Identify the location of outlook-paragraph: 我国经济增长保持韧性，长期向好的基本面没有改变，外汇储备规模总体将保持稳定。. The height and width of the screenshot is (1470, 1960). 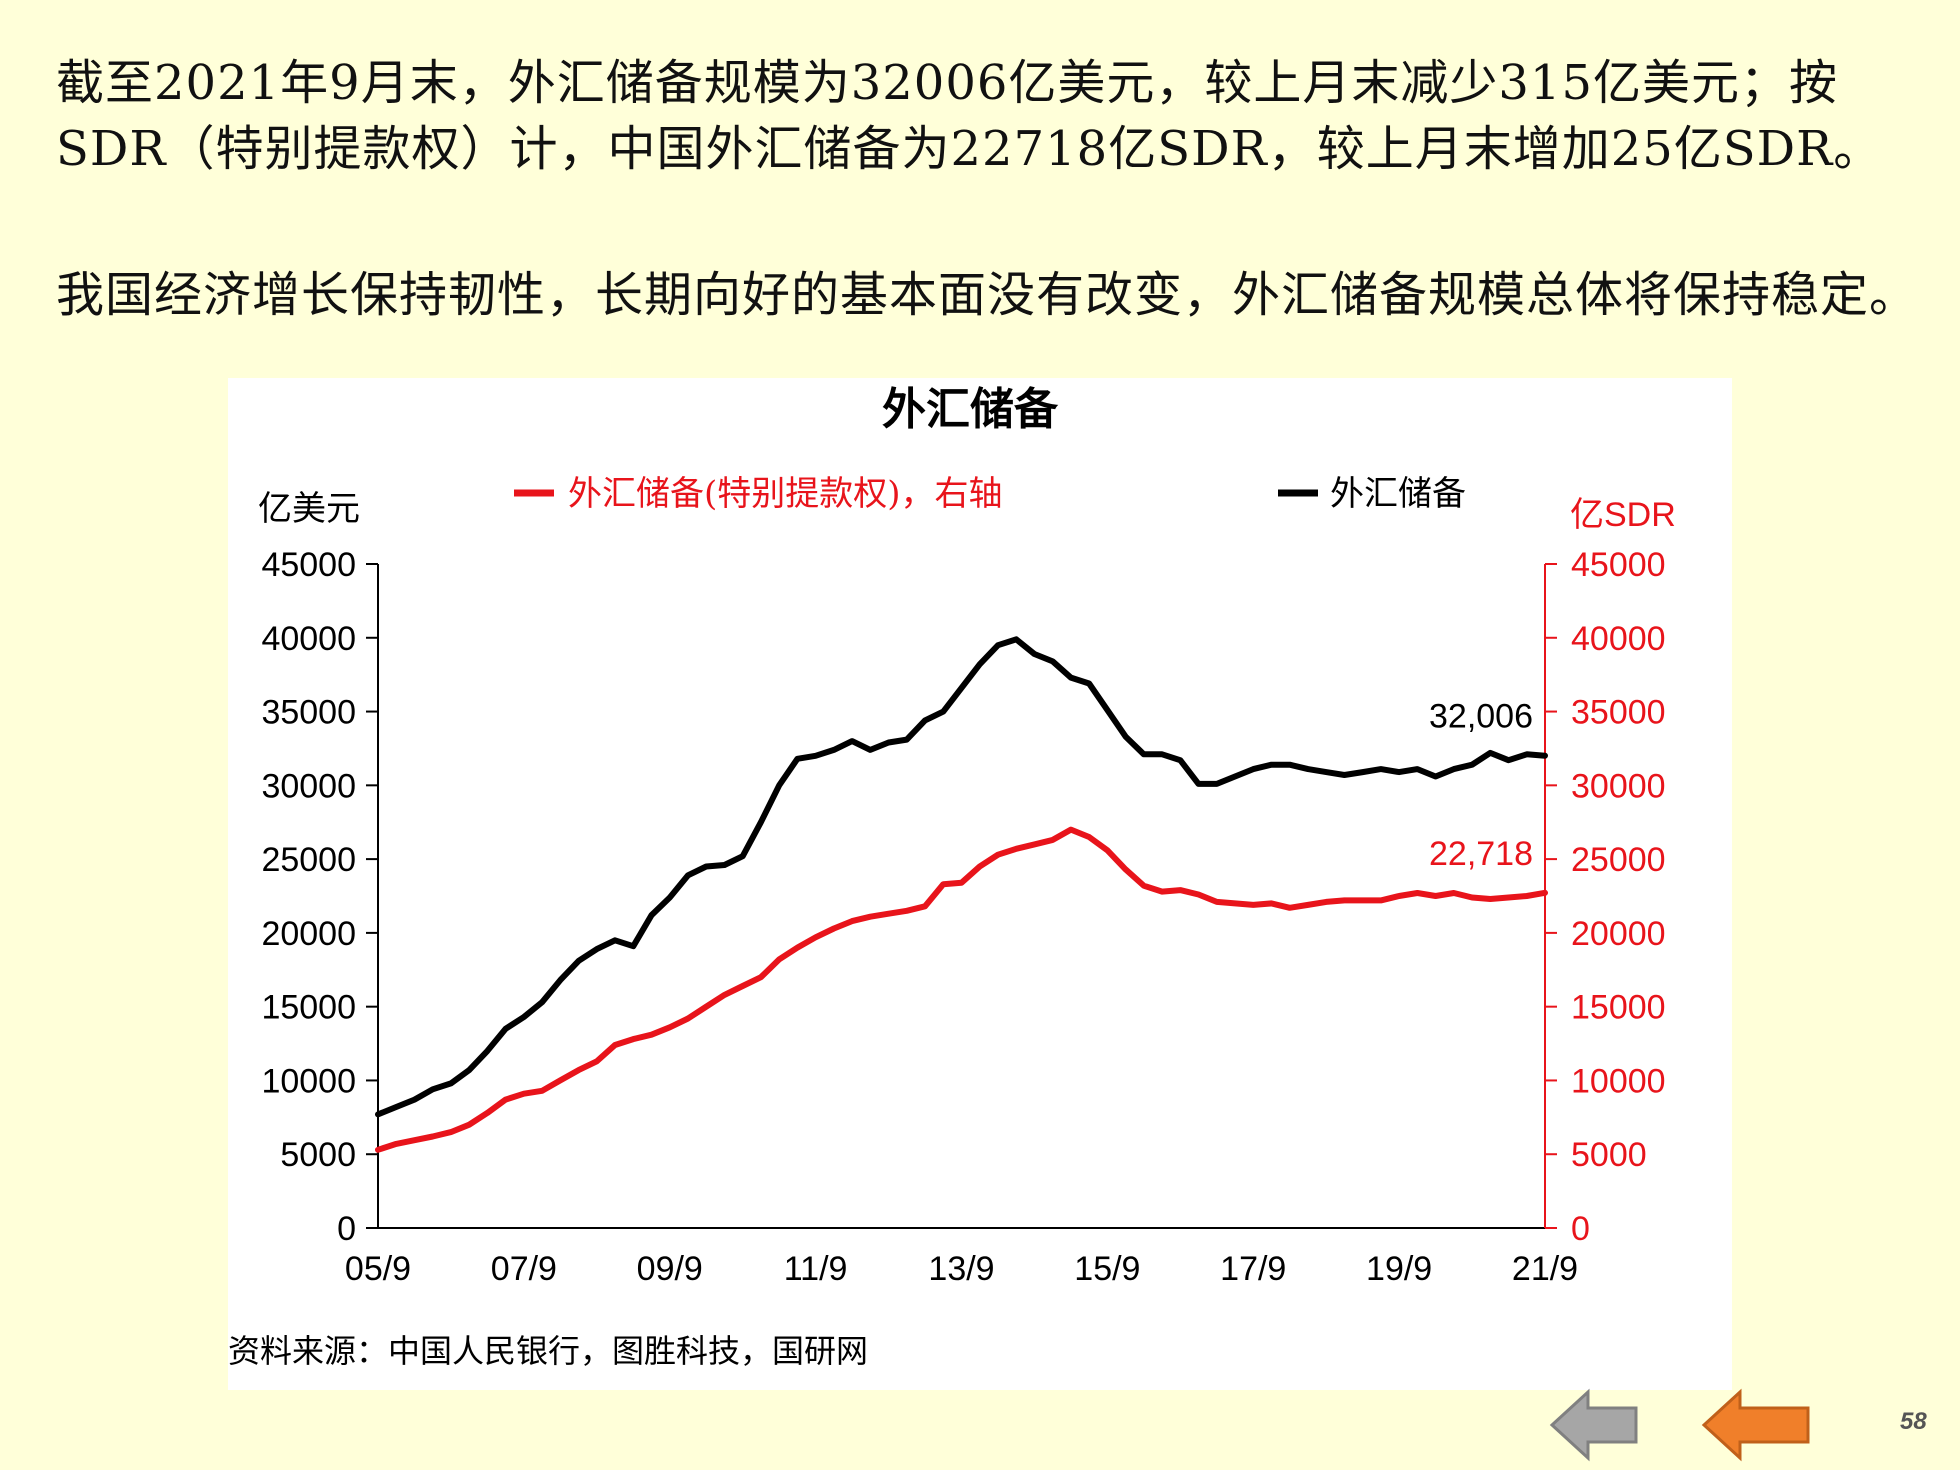
(987, 295).